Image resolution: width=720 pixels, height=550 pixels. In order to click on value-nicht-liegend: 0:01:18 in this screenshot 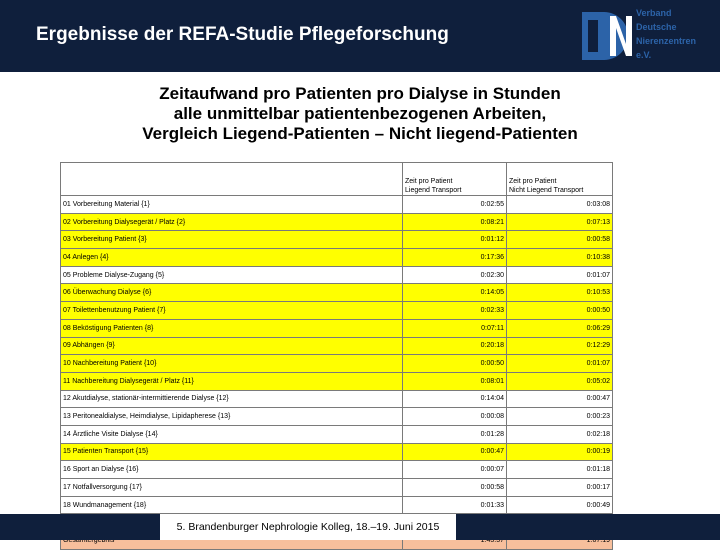, I will do `click(559, 469)`.